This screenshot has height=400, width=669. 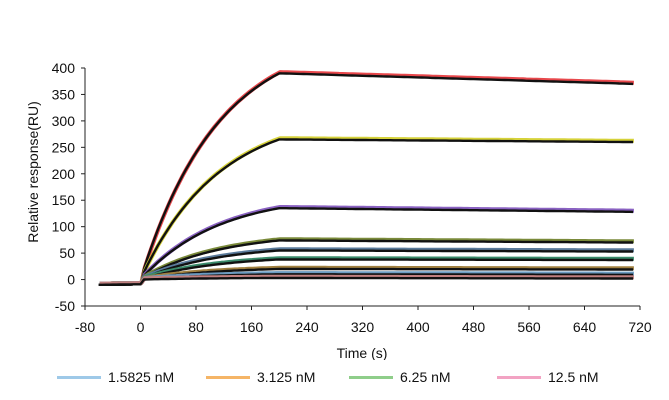 I want to click on x-tick-label: 400, so click(x=418, y=327).